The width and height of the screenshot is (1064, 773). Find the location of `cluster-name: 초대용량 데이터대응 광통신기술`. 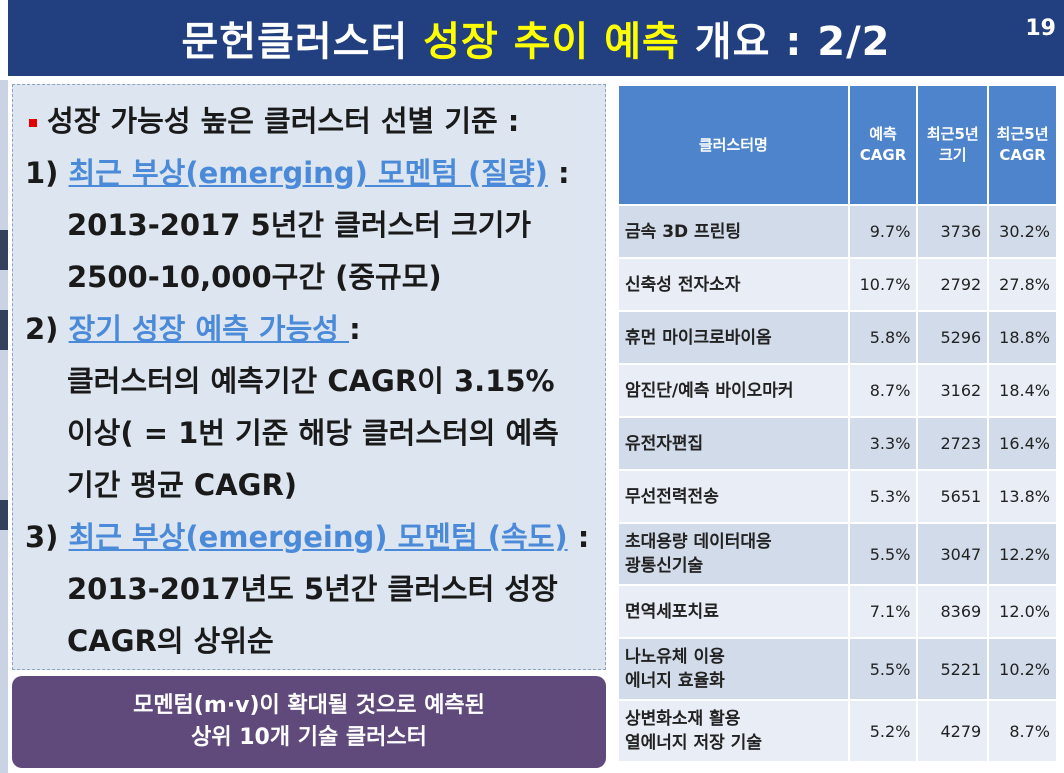

cluster-name: 초대용량 데이터대응 광통신기술 is located at coordinates (733, 554).